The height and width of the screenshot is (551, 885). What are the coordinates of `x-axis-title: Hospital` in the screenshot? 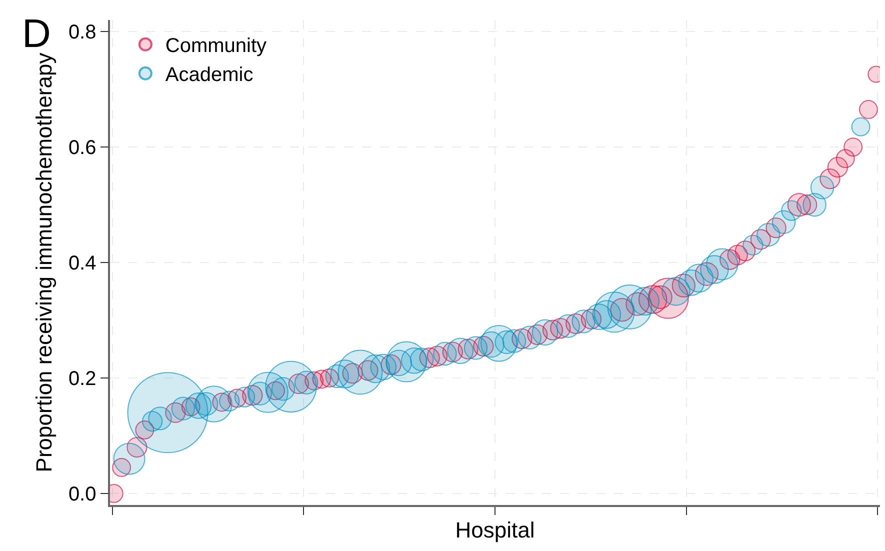 It's located at (495, 530).